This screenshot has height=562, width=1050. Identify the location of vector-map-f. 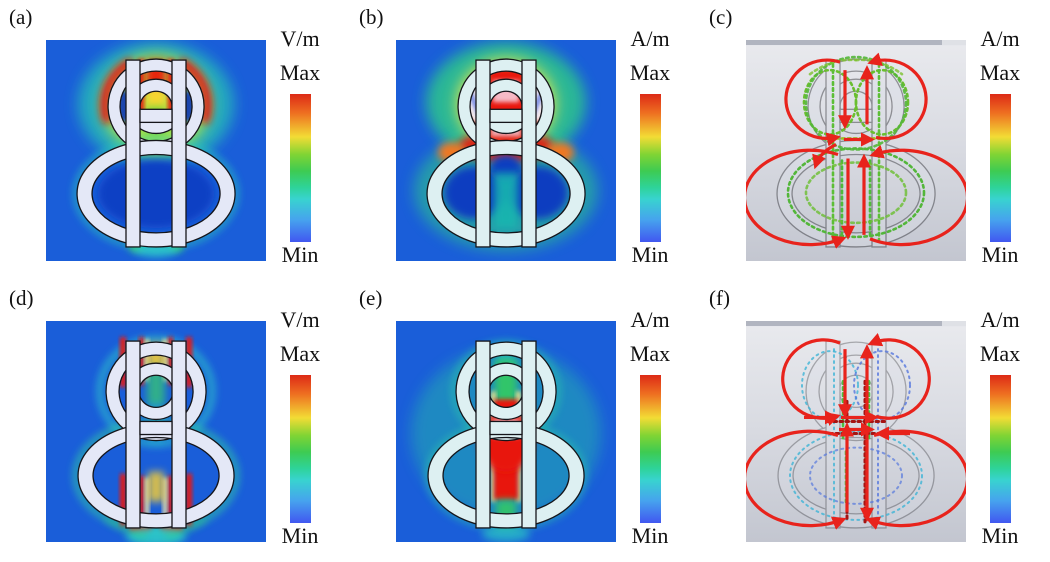
(856, 431).